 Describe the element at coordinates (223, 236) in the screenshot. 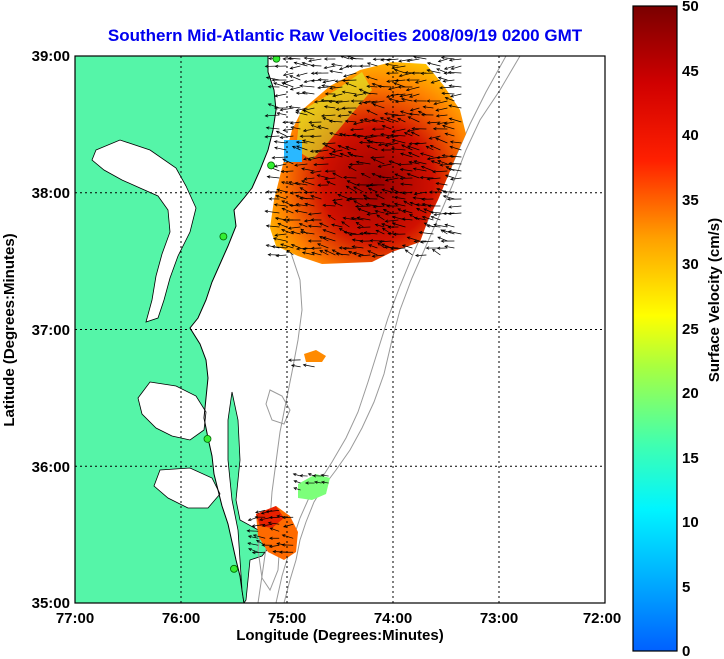

I see `radar-station-marker` at that location.